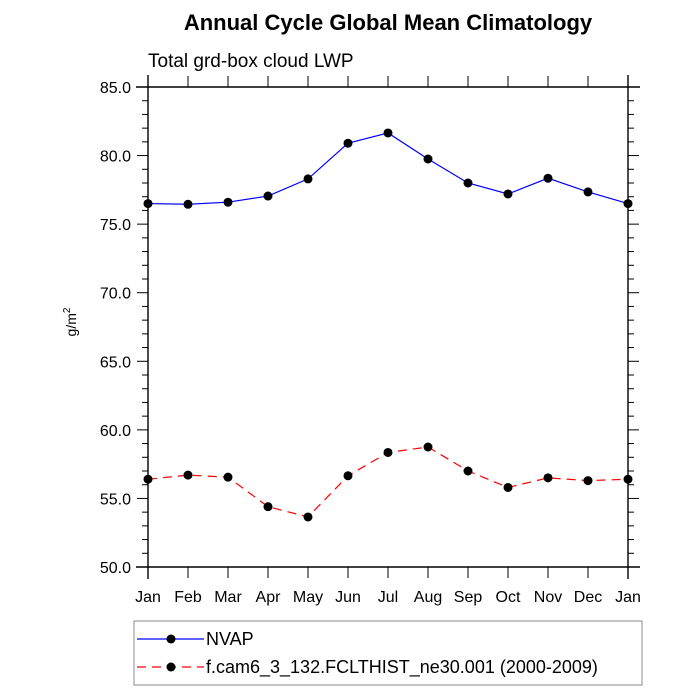 This screenshot has width=700, height=700. Describe the element at coordinates (195, 639) in the screenshot. I see `legend-item: NVAP` at that location.